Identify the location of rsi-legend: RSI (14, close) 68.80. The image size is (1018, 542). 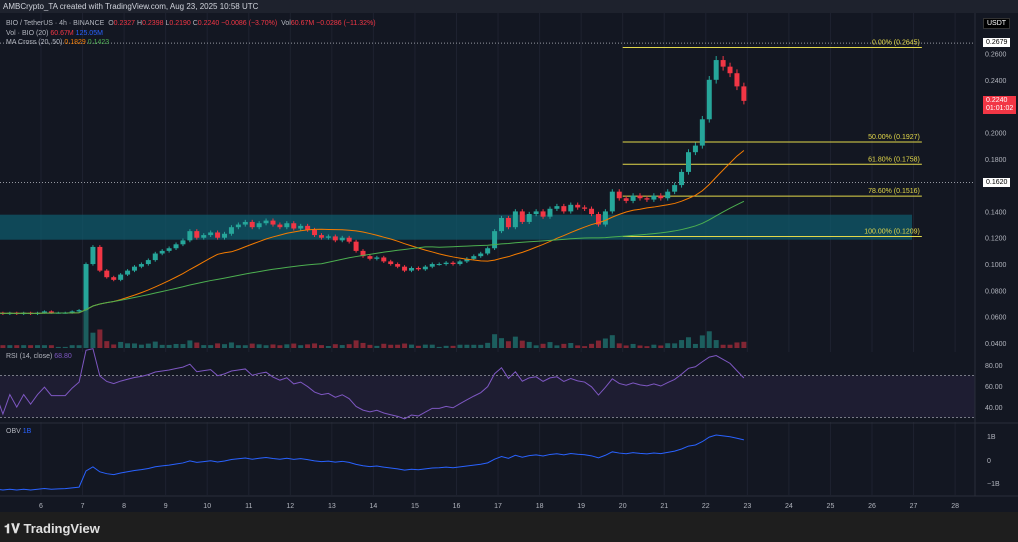
(39, 356).